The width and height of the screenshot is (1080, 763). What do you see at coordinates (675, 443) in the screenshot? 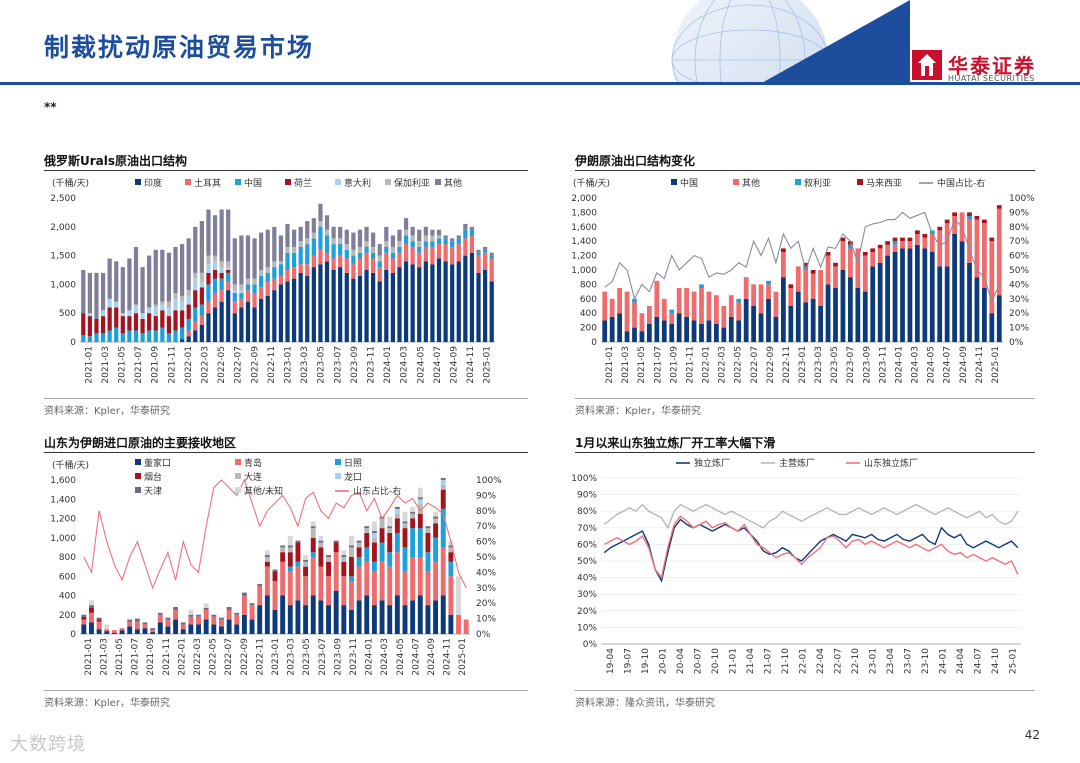
I see `panel-title-refinery: 1月以来山东独立炼厂开工率大幅下滑` at bounding box center [675, 443].